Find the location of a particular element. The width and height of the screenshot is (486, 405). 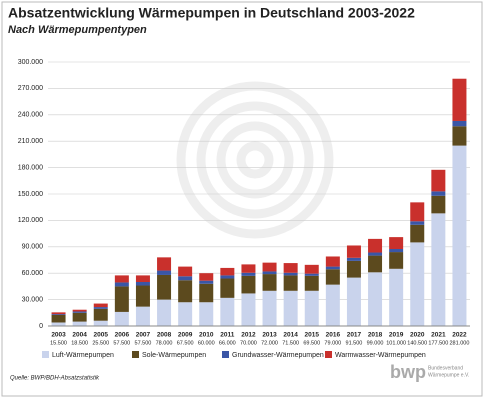

x-tick-label: 2010 is located at coordinates (206, 335).